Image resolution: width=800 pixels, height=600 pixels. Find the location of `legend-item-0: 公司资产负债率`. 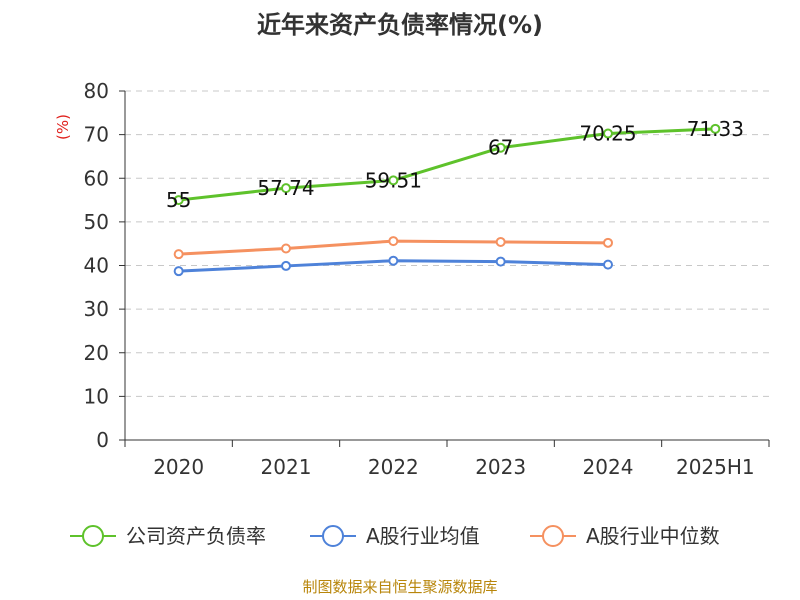

legend-item-0: 公司资产负债率 is located at coordinates (168, 536).